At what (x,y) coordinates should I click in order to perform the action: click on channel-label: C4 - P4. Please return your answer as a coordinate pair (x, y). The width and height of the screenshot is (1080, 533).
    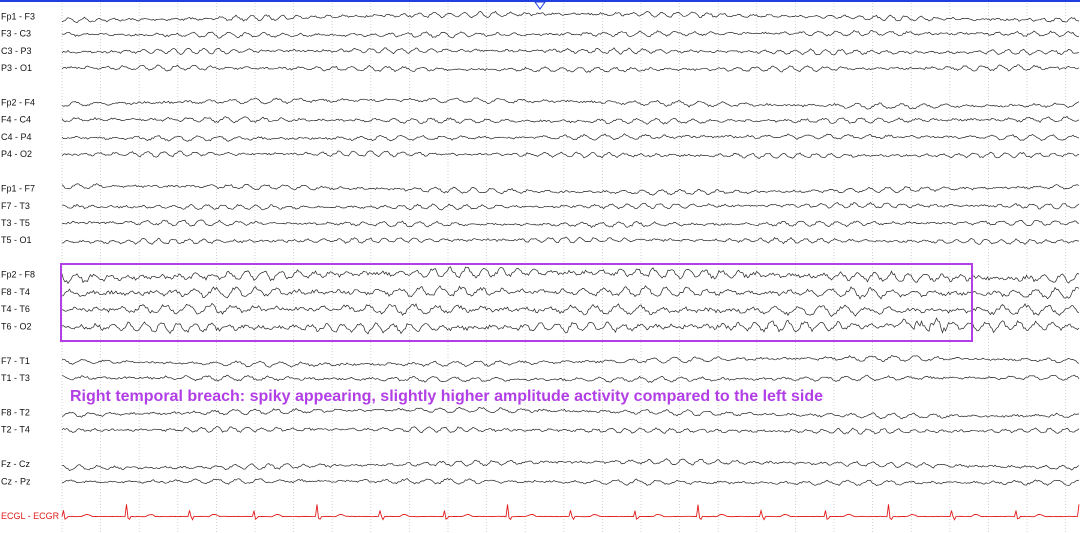
    Looking at the image, I should click on (16, 137).